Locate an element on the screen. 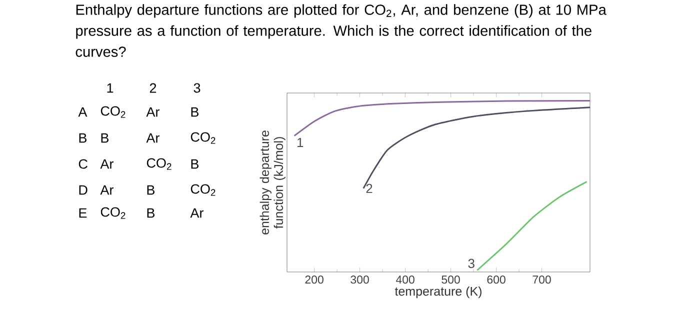 This screenshot has height=336, width=700. x-axis-title: temperature (K) is located at coordinates (438, 292).